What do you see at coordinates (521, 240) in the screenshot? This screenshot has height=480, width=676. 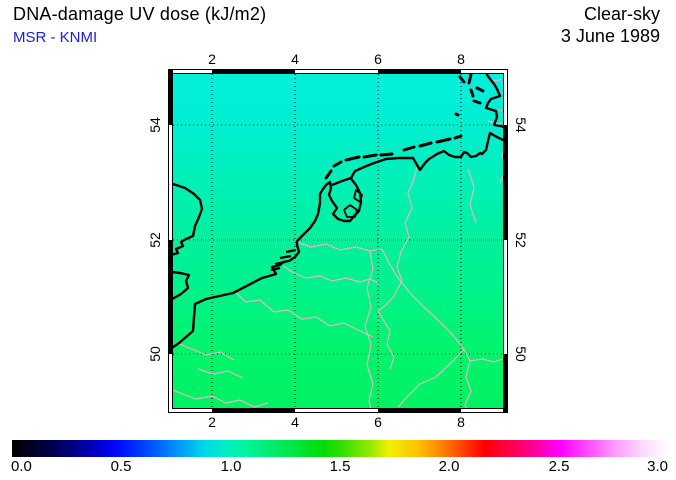 I see `lat-tick-right-52: 52` at bounding box center [521, 240].